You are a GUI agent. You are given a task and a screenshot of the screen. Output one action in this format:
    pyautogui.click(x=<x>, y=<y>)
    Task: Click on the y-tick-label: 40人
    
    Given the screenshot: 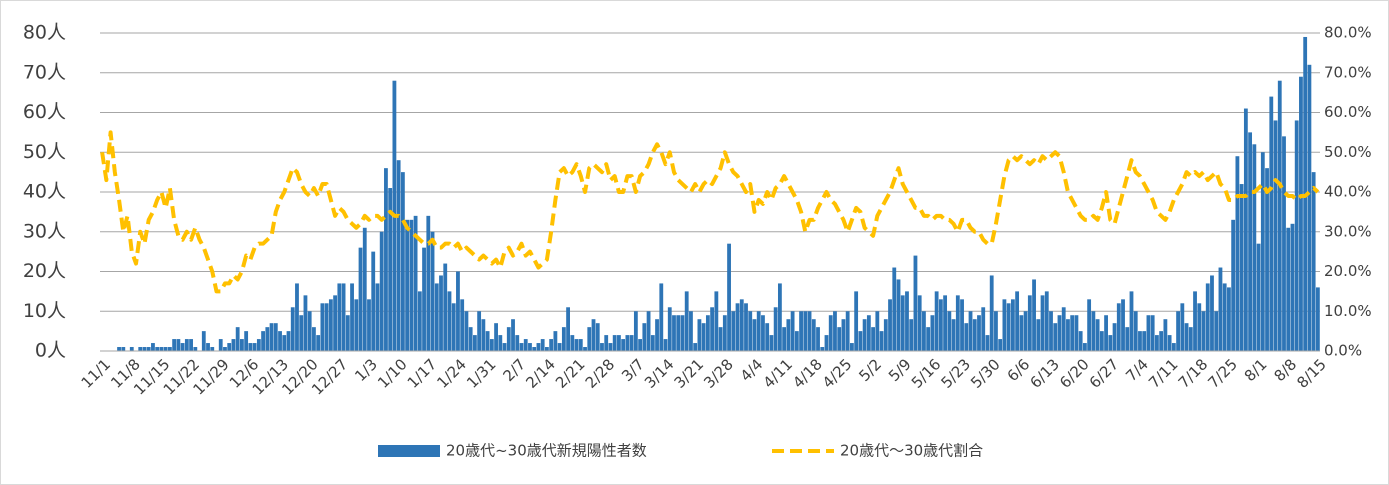 What is the action you would take?
    pyautogui.click(x=44, y=192)
    